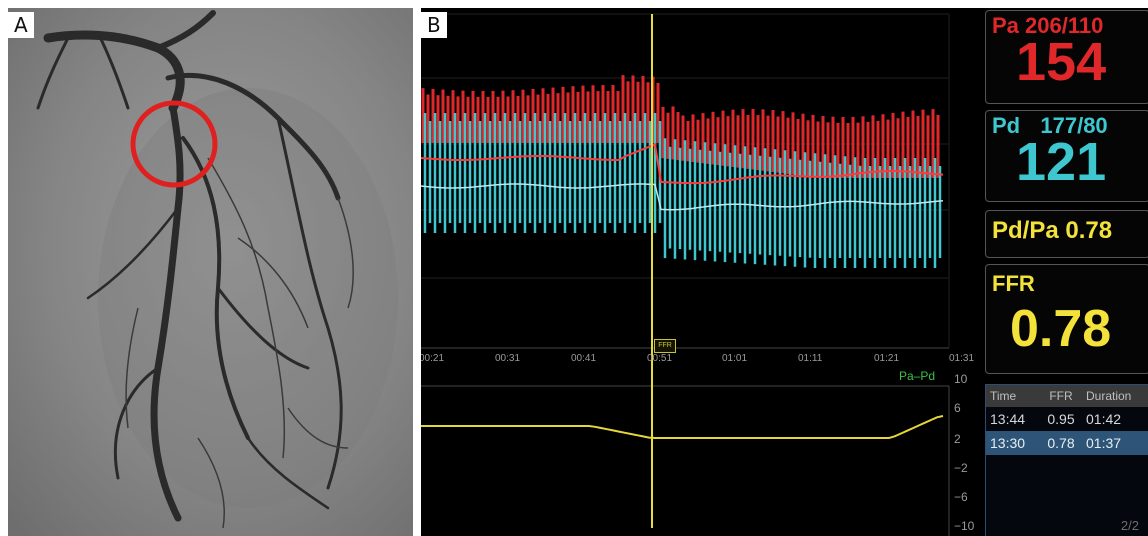 Image resolution: width=1148 pixels, height=536 pixels. I want to click on row-ffr: 0.95, so click(1061, 419).